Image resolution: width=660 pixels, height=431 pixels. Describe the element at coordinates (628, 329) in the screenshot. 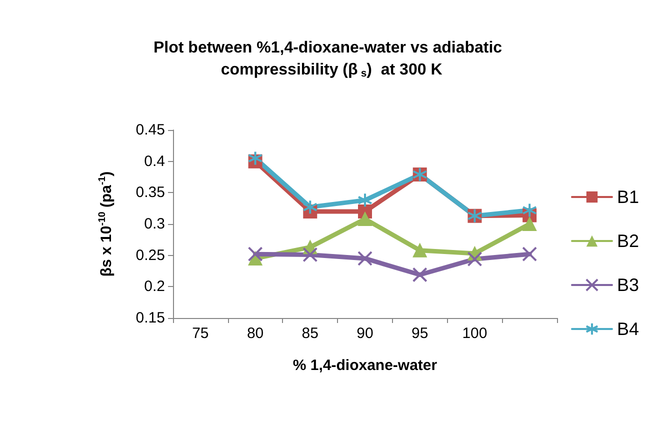

I see `legend-label: B4` at that location.